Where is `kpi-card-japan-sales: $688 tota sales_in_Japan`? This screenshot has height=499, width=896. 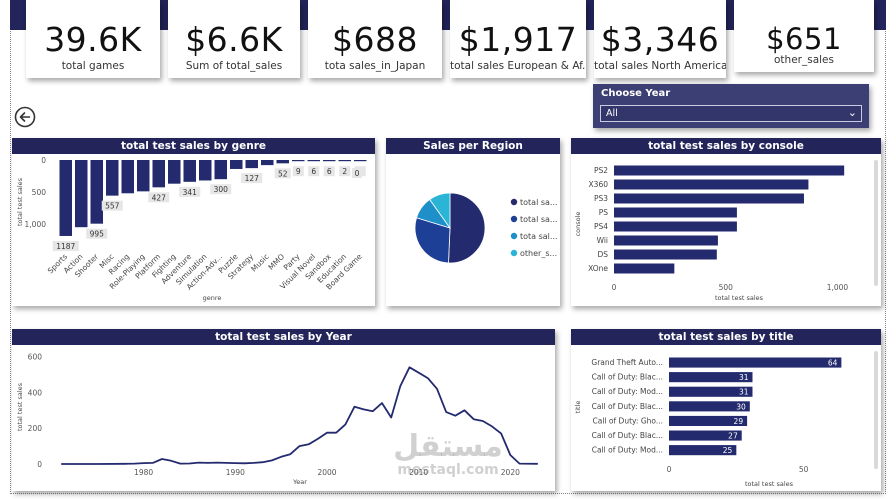 kpi-card-japan-sales: $688 tota sales_in_Japan is located at coordinates (375, 39).